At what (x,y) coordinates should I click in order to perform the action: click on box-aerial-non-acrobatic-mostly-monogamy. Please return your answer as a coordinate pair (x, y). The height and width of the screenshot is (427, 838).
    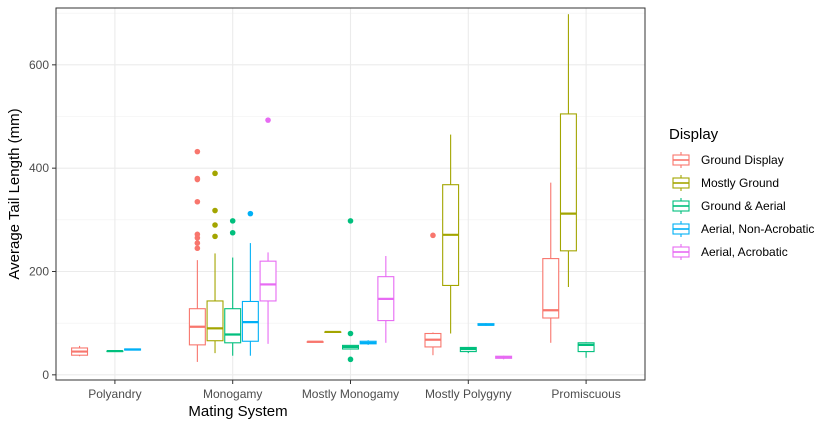
    Looking at the image, I should click on (368, 342).